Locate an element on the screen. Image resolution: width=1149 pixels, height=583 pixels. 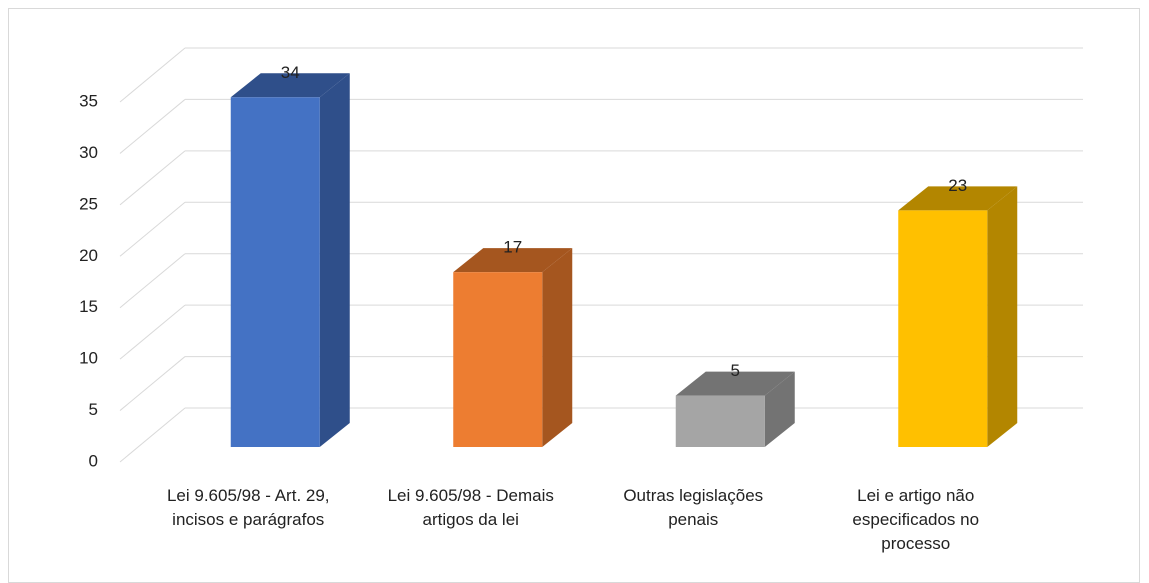
y-tick-label: 5 is located at coordinates (93, 409).